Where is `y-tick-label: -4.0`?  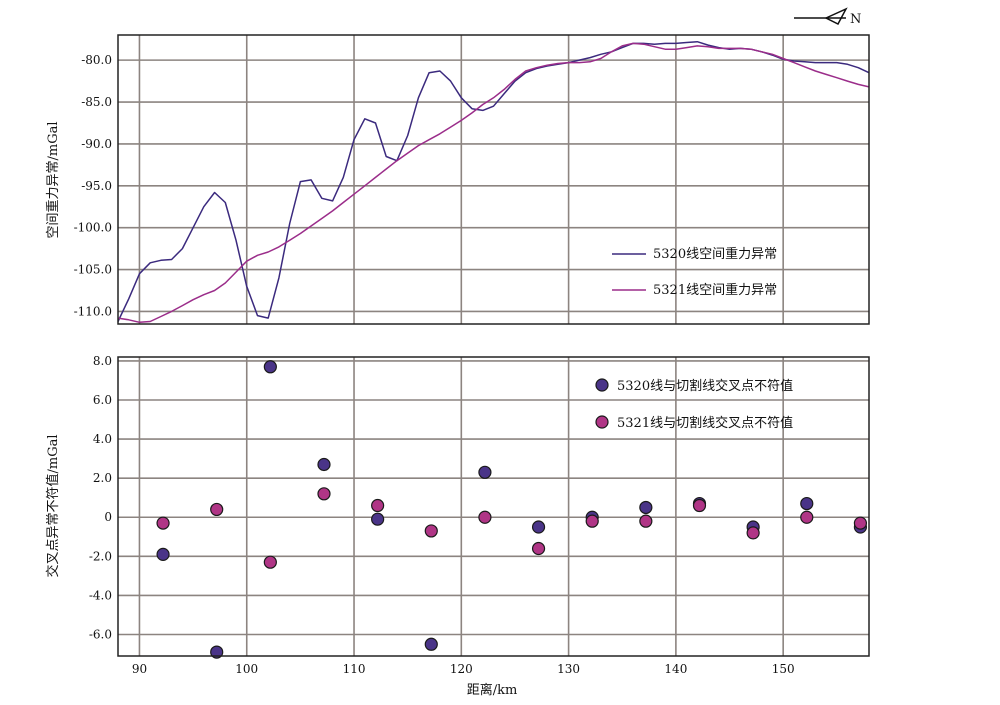
y-tick-label: -4.0 is located at coordinates (100, 595).